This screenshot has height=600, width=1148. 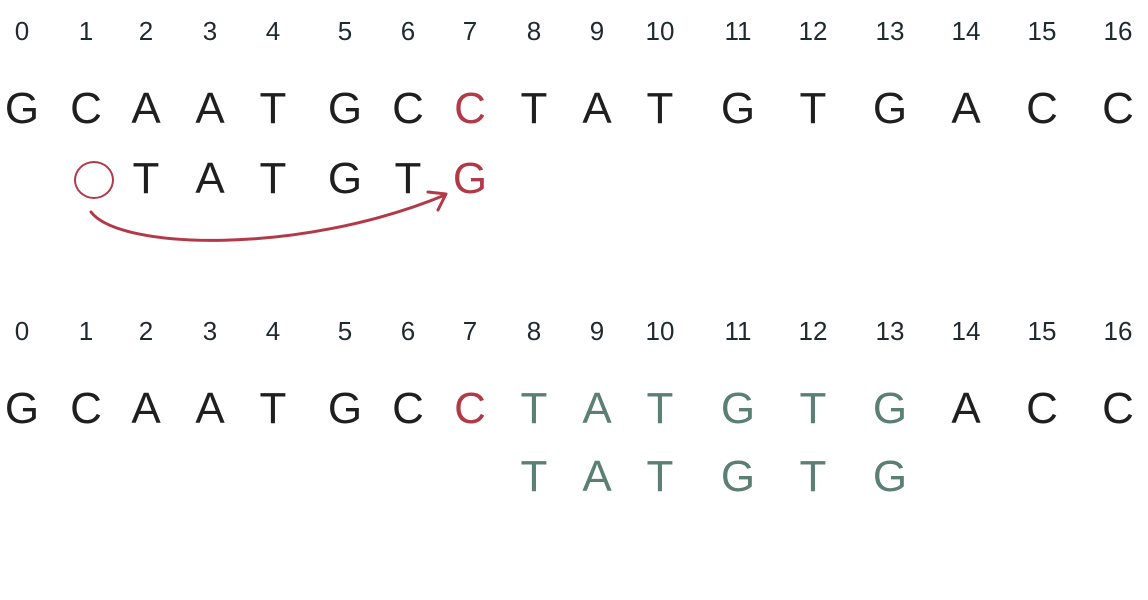 What do you see at coordinates (966, 331) in the screenshot?
I see `index-label: 14` at bounding box center [966, 331].